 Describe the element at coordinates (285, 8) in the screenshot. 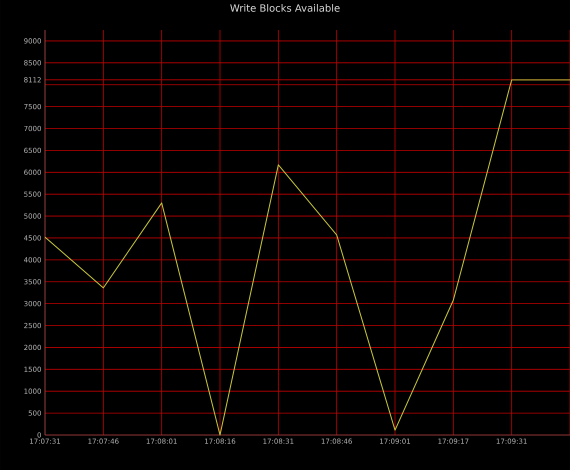

I see `chart-title: Write Blocks Available` at that location.